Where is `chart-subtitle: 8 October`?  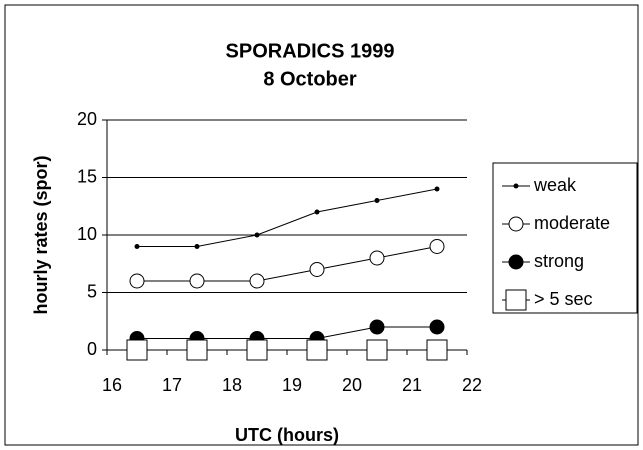
chart-subtitle: 8 October is located at coordinates (310, 79).